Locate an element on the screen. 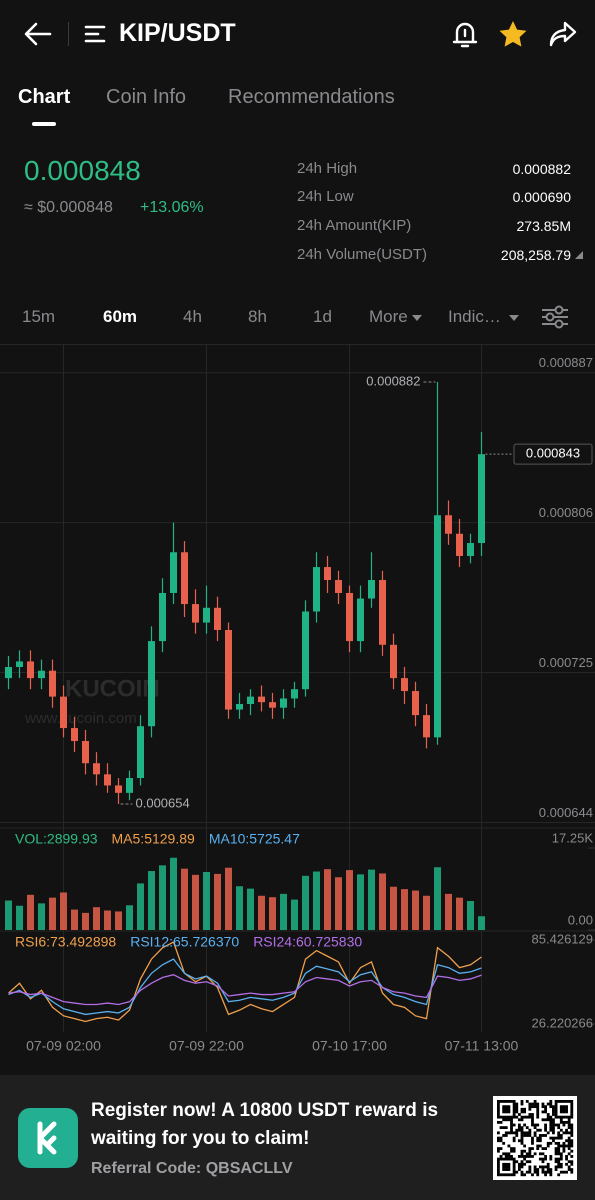 The width and height of the screenshot is (595, 1200). interval: 1d is located at coordinates (322, 316).